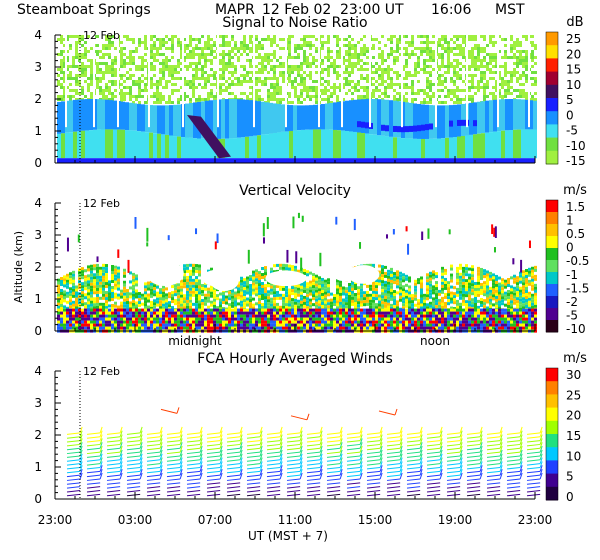  What do you see at coordinates (209, 137) in the screenshot?
I see `snr-feature` at bounding box center [209, 137].